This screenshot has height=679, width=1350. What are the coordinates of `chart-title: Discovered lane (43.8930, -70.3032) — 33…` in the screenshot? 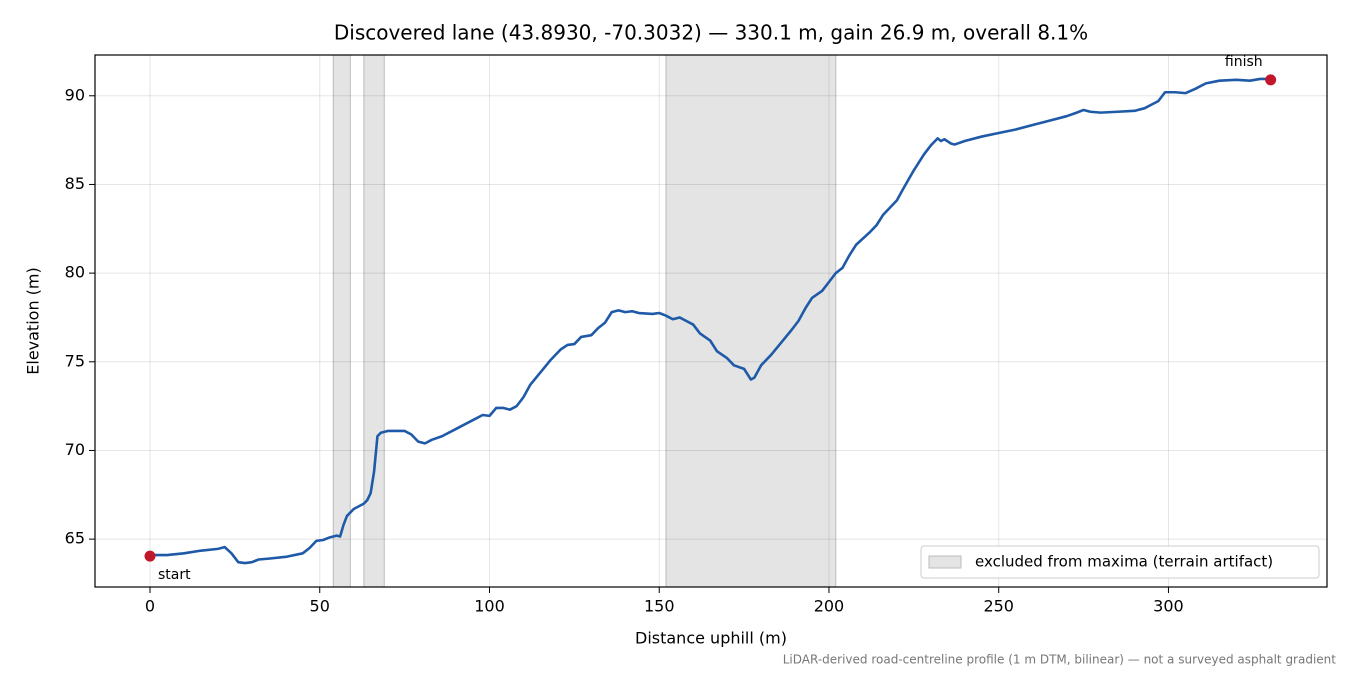 It's located at (711, 33).